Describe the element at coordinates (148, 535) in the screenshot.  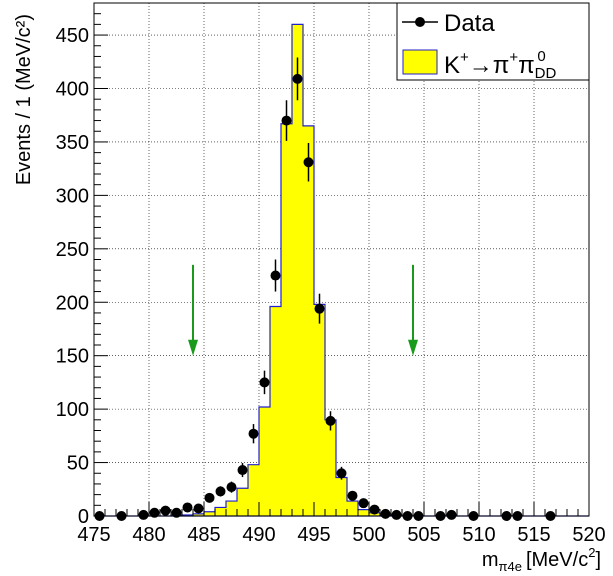
I see `x-tick-label: 480` at that location.